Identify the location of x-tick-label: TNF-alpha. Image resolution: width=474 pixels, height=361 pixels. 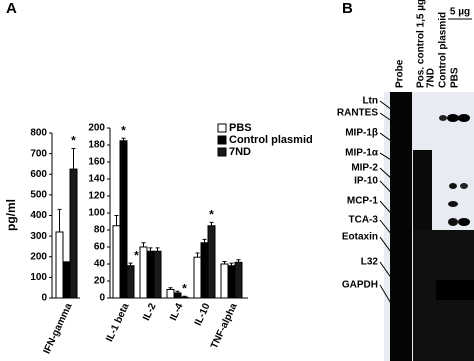
(224, 325).